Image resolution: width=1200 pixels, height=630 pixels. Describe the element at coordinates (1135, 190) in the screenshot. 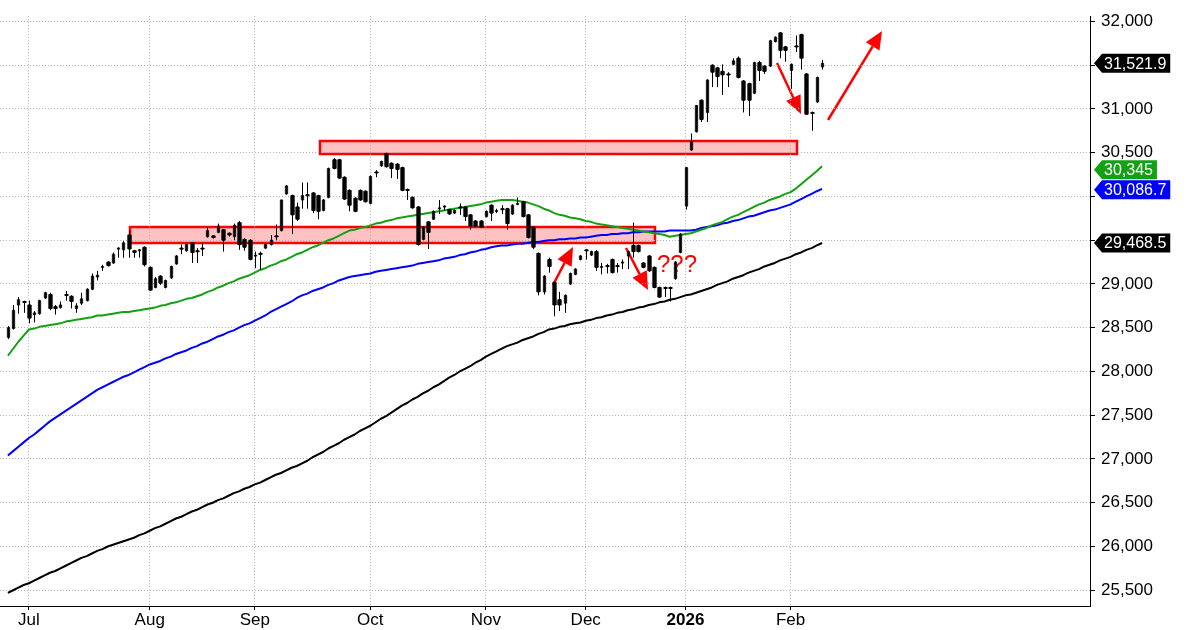

I see `text: 30,086.7` at that location.